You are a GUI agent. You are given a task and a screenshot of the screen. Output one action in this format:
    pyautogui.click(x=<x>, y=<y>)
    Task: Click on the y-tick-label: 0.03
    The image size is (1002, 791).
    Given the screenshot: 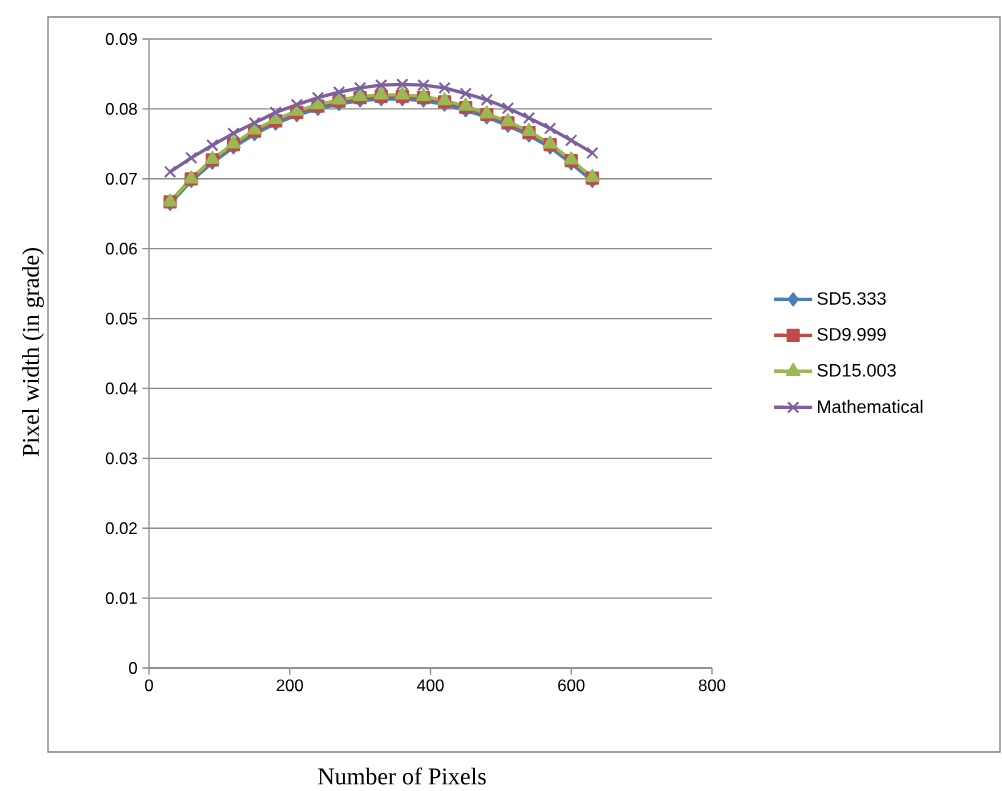 What is the action you would take?
    pyautogui.click(x=121, y=458)
    